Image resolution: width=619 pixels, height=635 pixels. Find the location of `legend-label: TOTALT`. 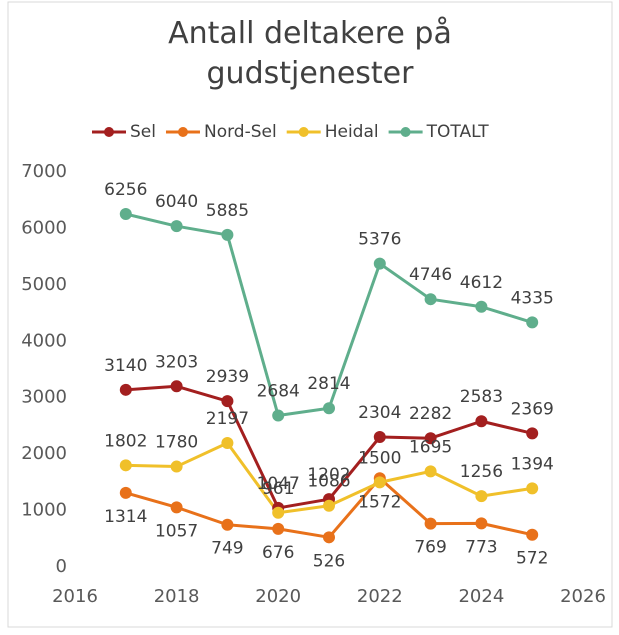

legend-label: TOTALT is located at coordinates (458, 132).